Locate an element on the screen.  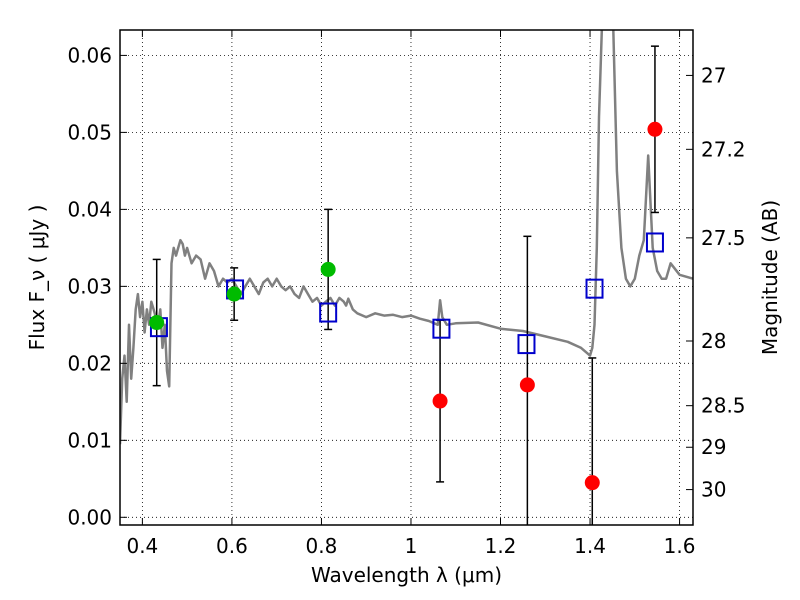
y-tick-label: 0.03 is located at coordinates (89, 286).